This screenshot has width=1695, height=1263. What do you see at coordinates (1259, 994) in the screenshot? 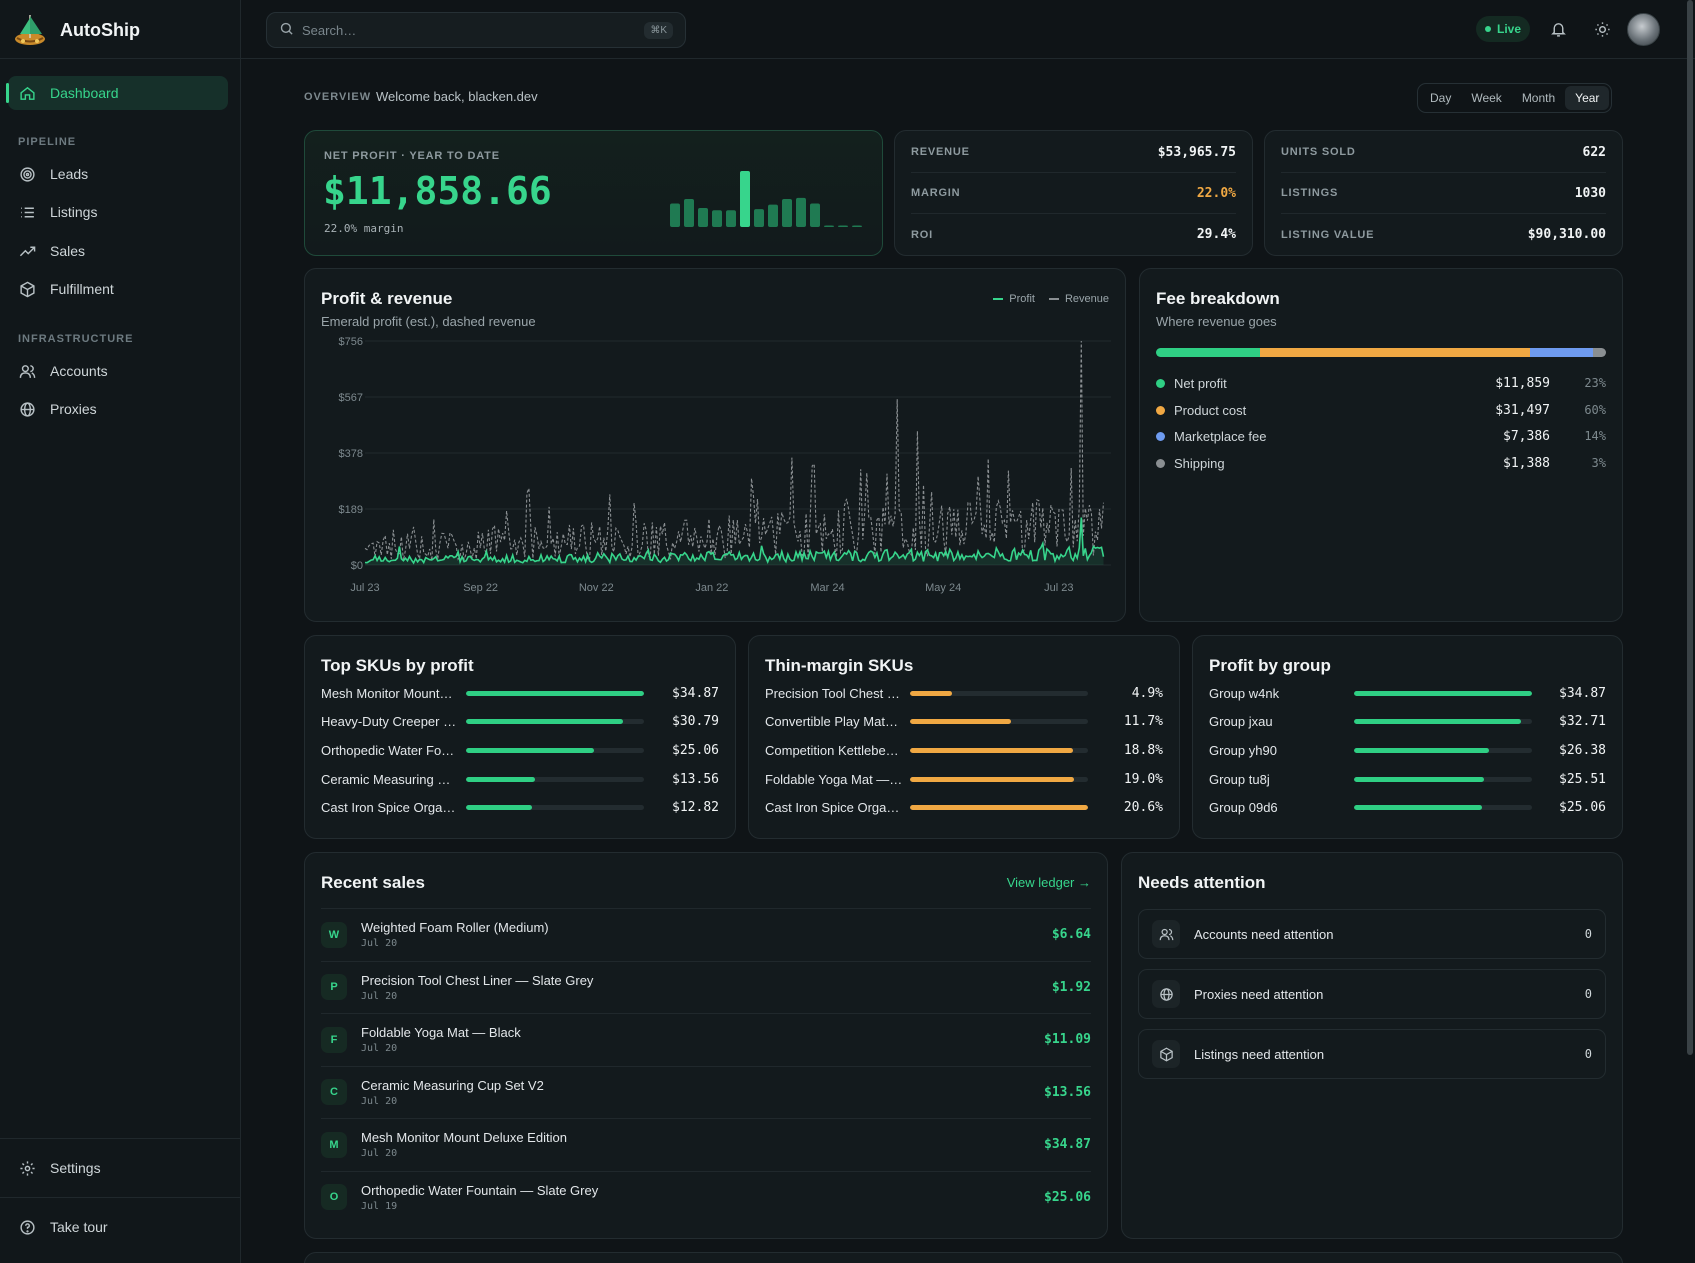
I see `attention-label: Proxies need attention` at bounding box center [1259, 994].